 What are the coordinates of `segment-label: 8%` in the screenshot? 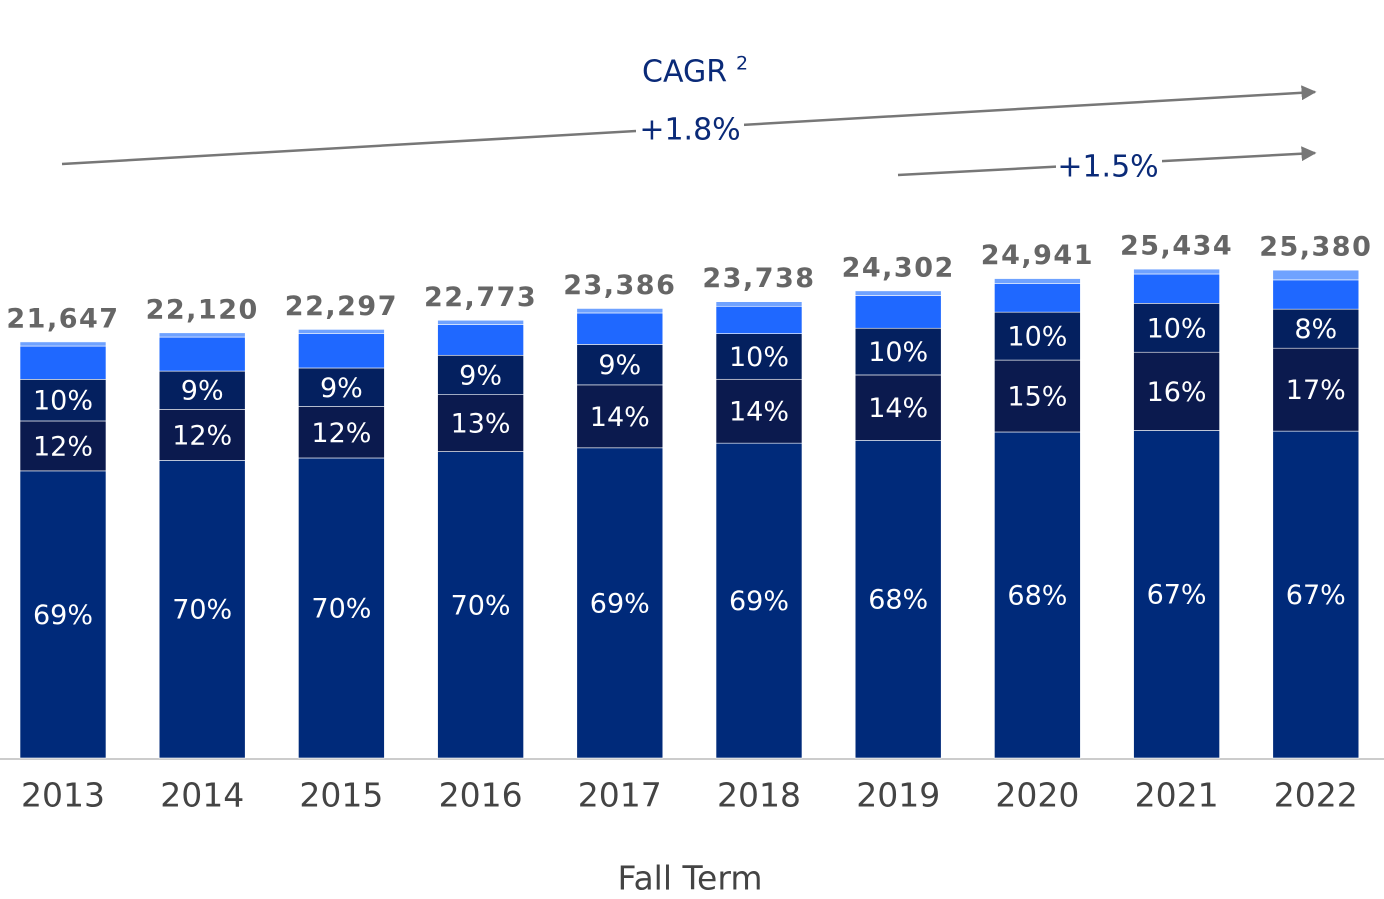 It's located at (1315, 329).